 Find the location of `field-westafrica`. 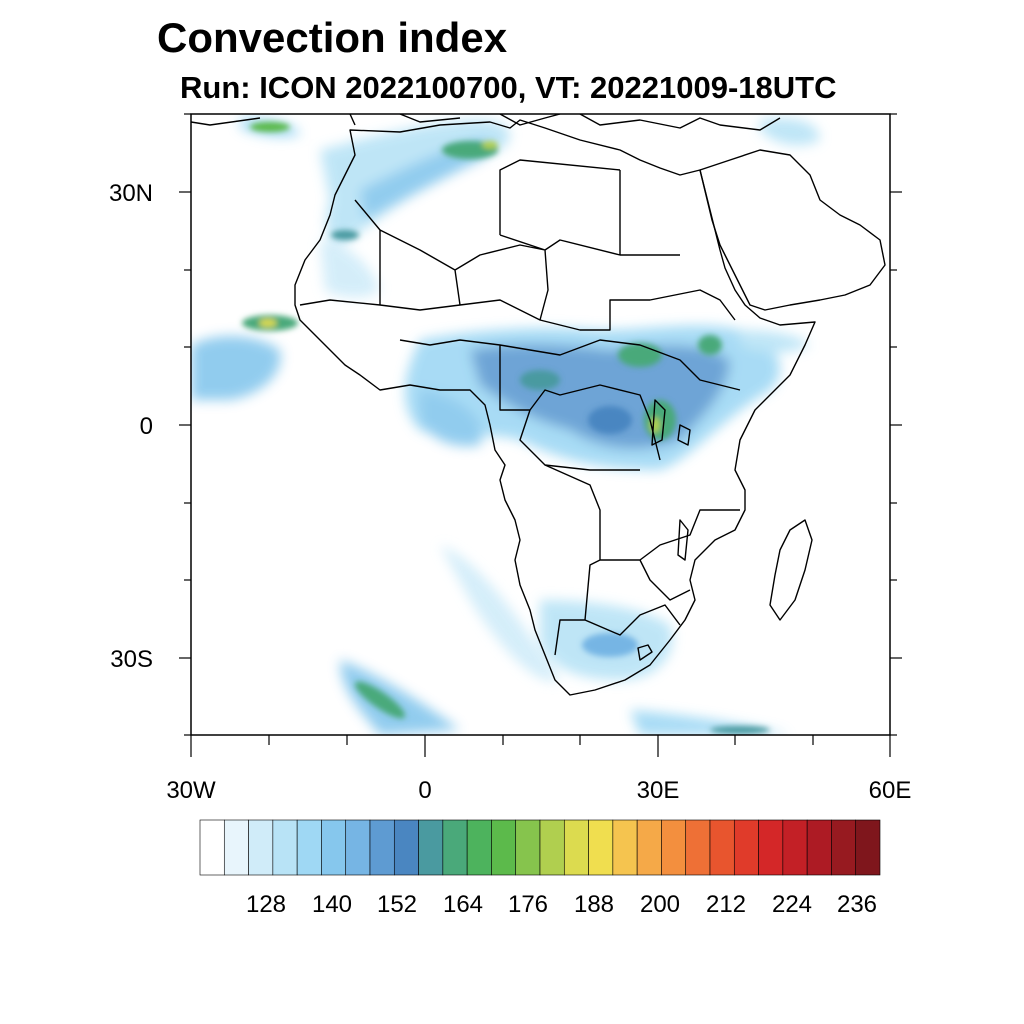

field-westafrica is located at coordinates (350, 269).